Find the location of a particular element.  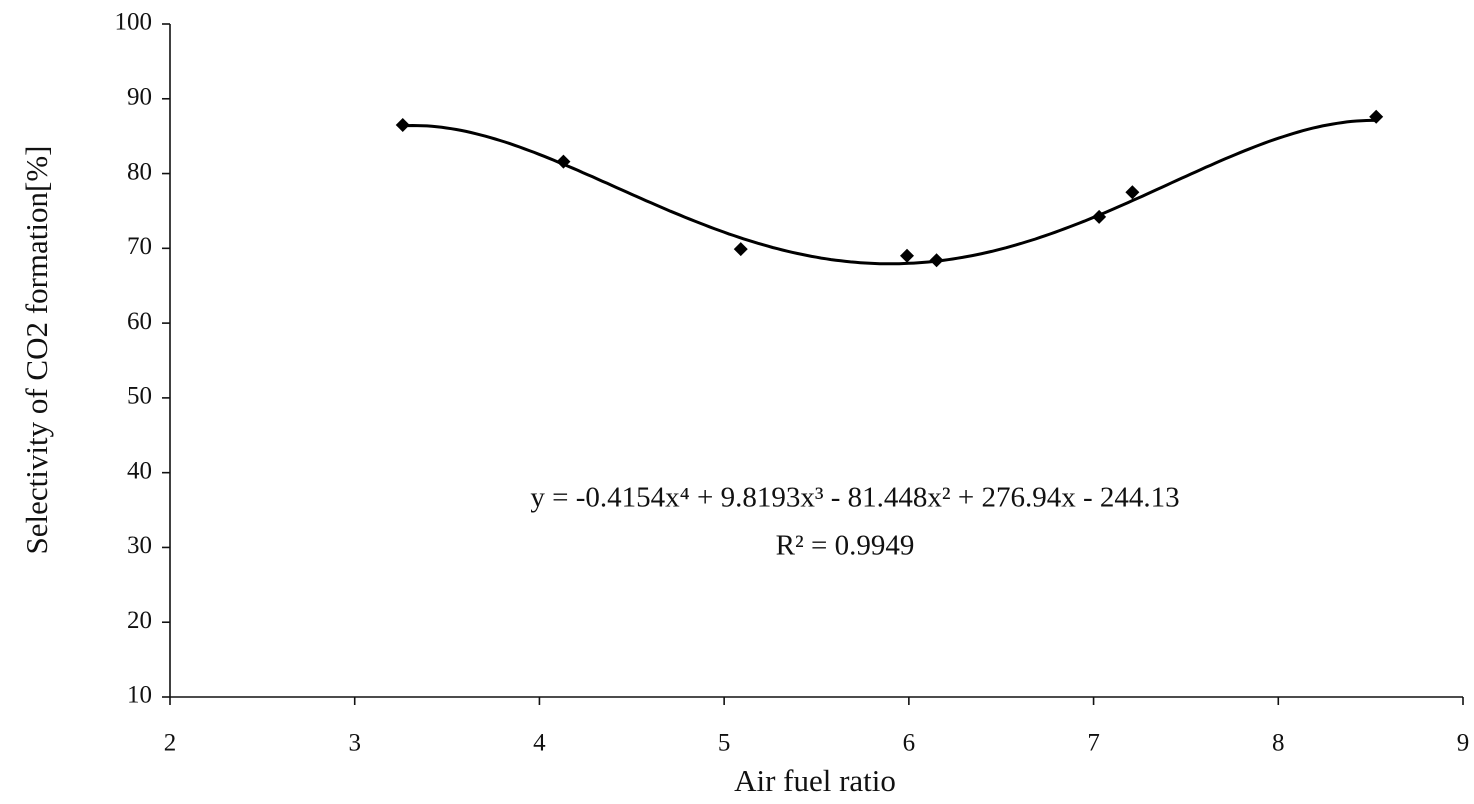

y-tick-label: 50 is located at coordinates (139, 396).